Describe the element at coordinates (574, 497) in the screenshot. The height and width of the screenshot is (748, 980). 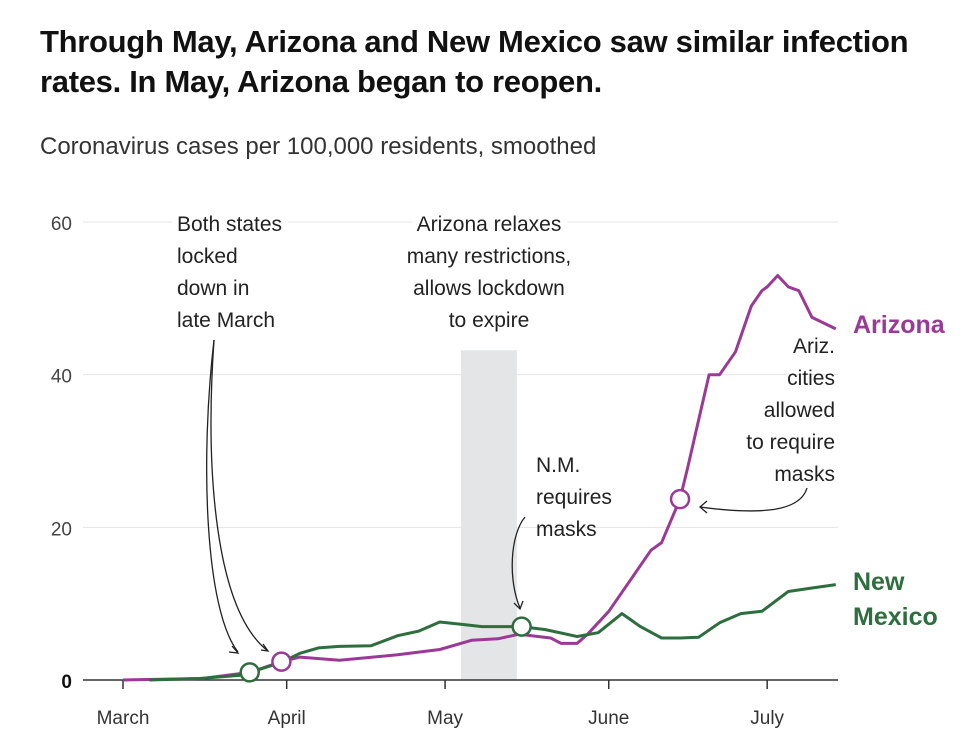
I see `annotation-nm-masks: requires` at that location.